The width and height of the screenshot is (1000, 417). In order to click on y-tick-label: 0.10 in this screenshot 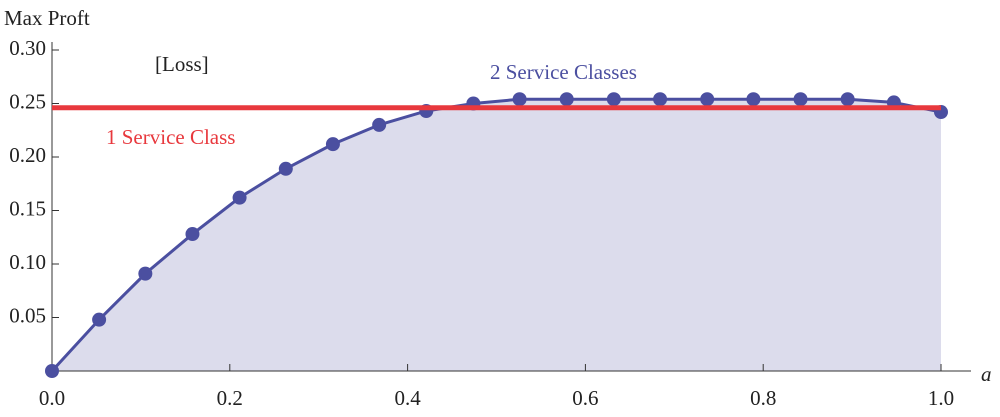, I will do `click(27, 262)`.